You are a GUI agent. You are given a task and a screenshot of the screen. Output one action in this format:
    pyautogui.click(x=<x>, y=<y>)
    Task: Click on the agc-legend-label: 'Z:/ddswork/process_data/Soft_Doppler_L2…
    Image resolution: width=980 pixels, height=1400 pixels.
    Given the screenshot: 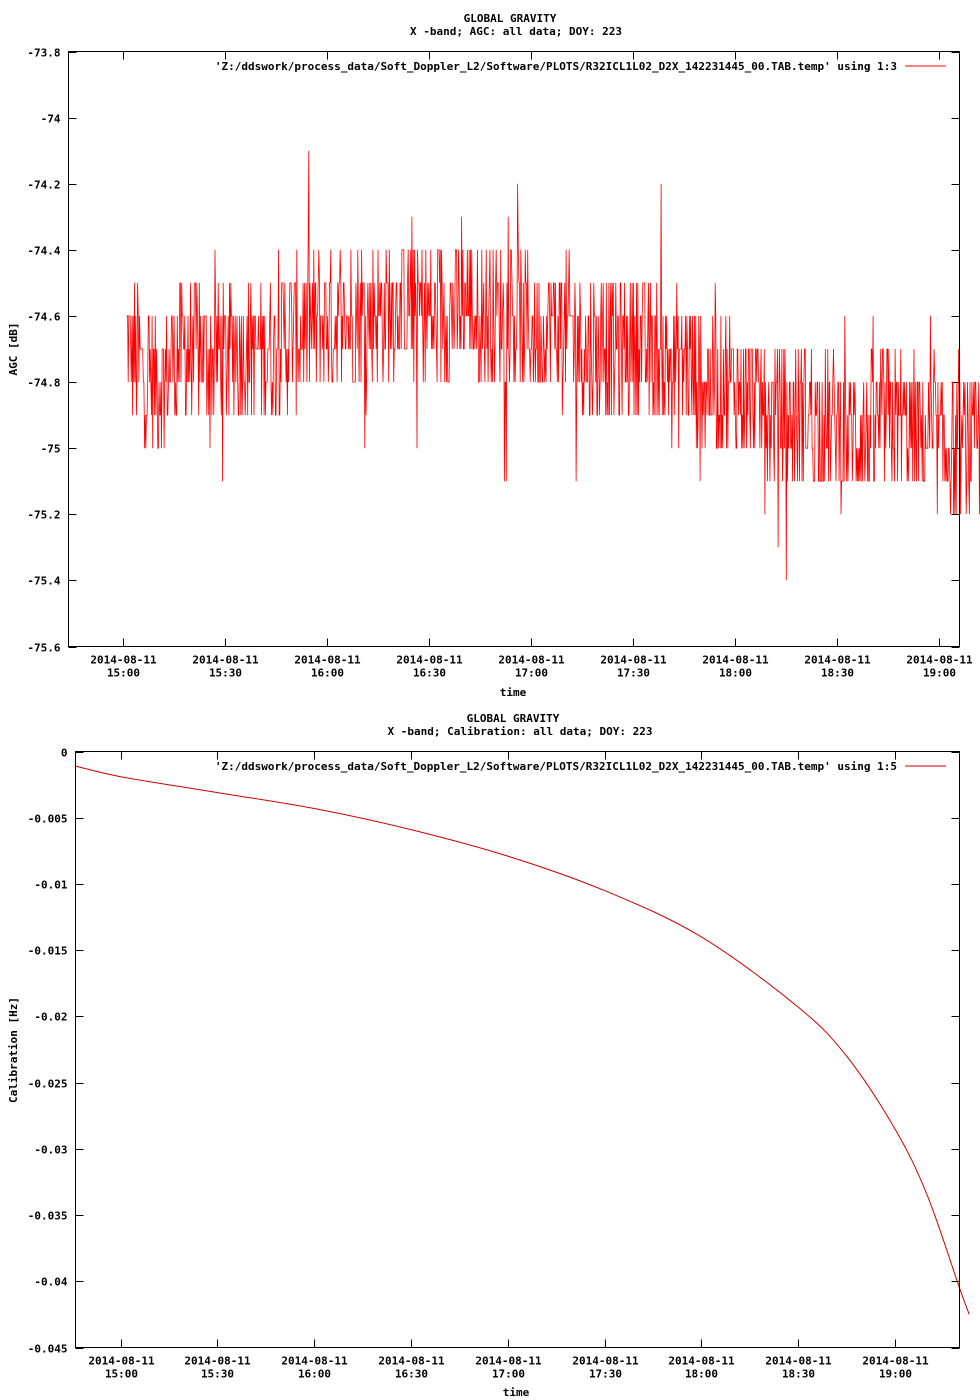 What is the action you would take?
    pyautogui.click(x=556, y=66)
    